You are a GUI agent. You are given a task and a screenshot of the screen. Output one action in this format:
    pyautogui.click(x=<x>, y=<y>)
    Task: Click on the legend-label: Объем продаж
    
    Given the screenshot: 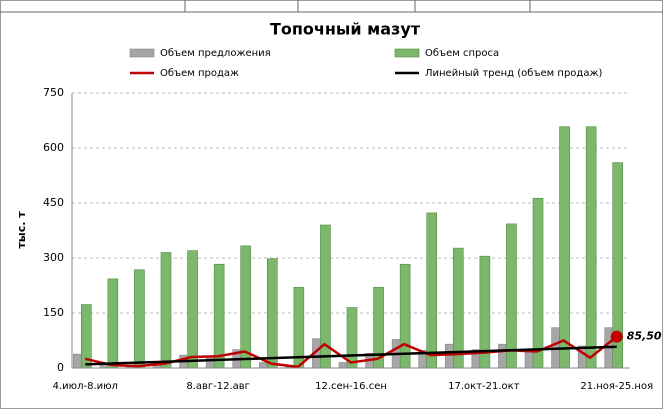 What is the action you would take?
    pyautogui.click(x=199, y=73)
    